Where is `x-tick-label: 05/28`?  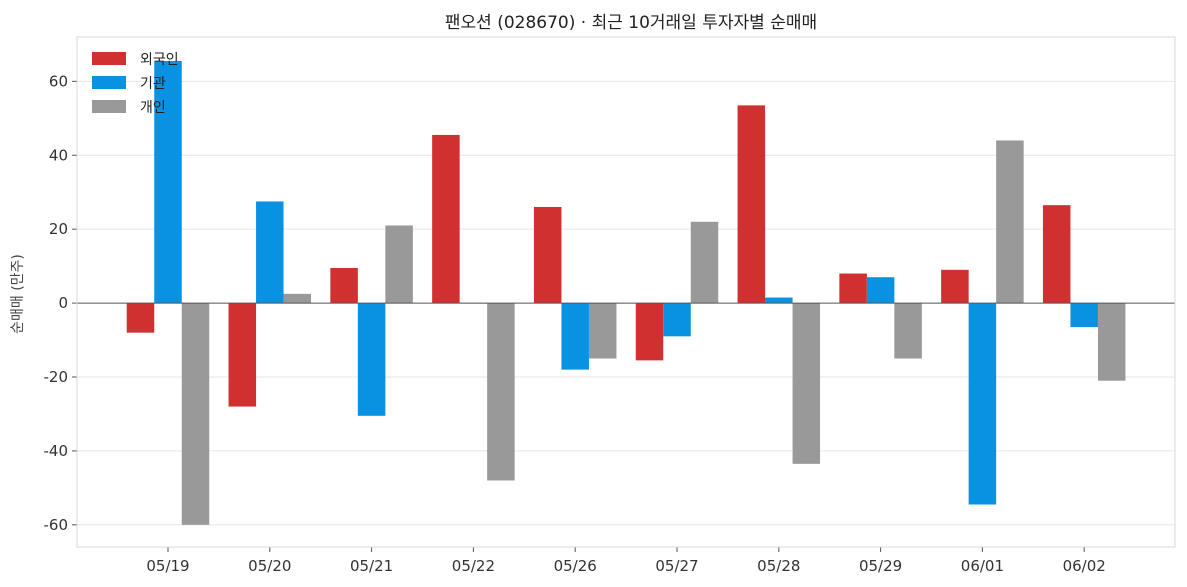
x-tick-label: 05/28 is located at coordinates (778, 566).